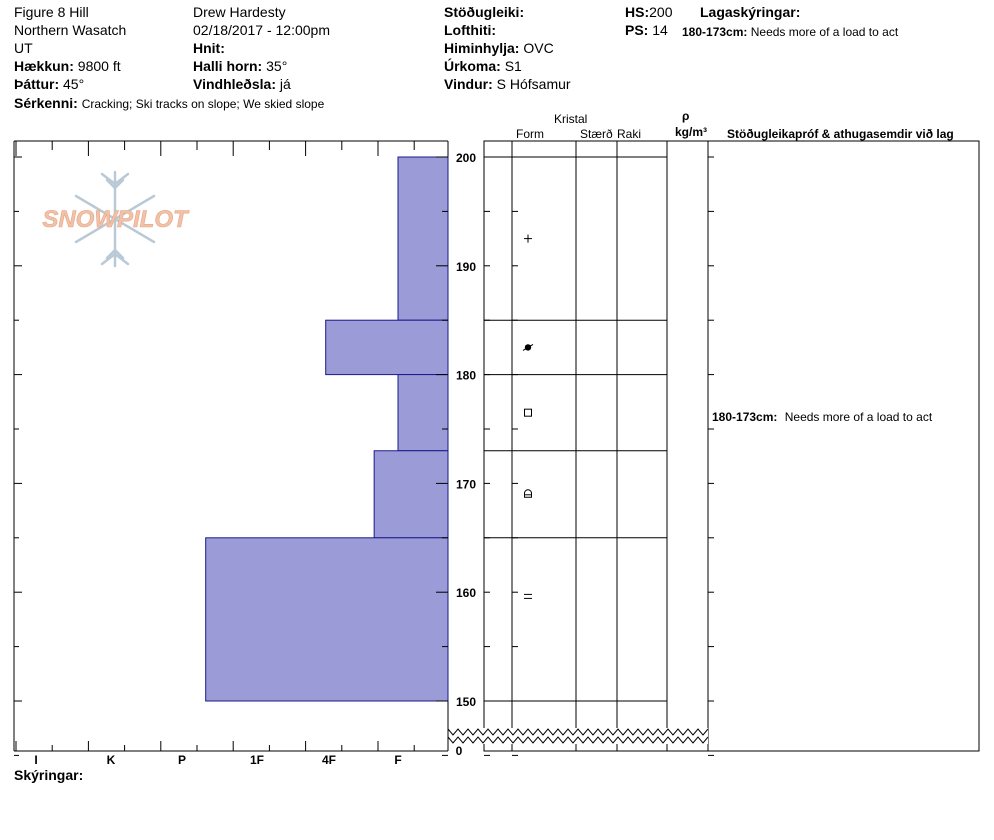  What do you see at coordinates (257, 760) in the screenshot?
I see `hardness-label-1F: 1F` at bounding box center [257, 760].